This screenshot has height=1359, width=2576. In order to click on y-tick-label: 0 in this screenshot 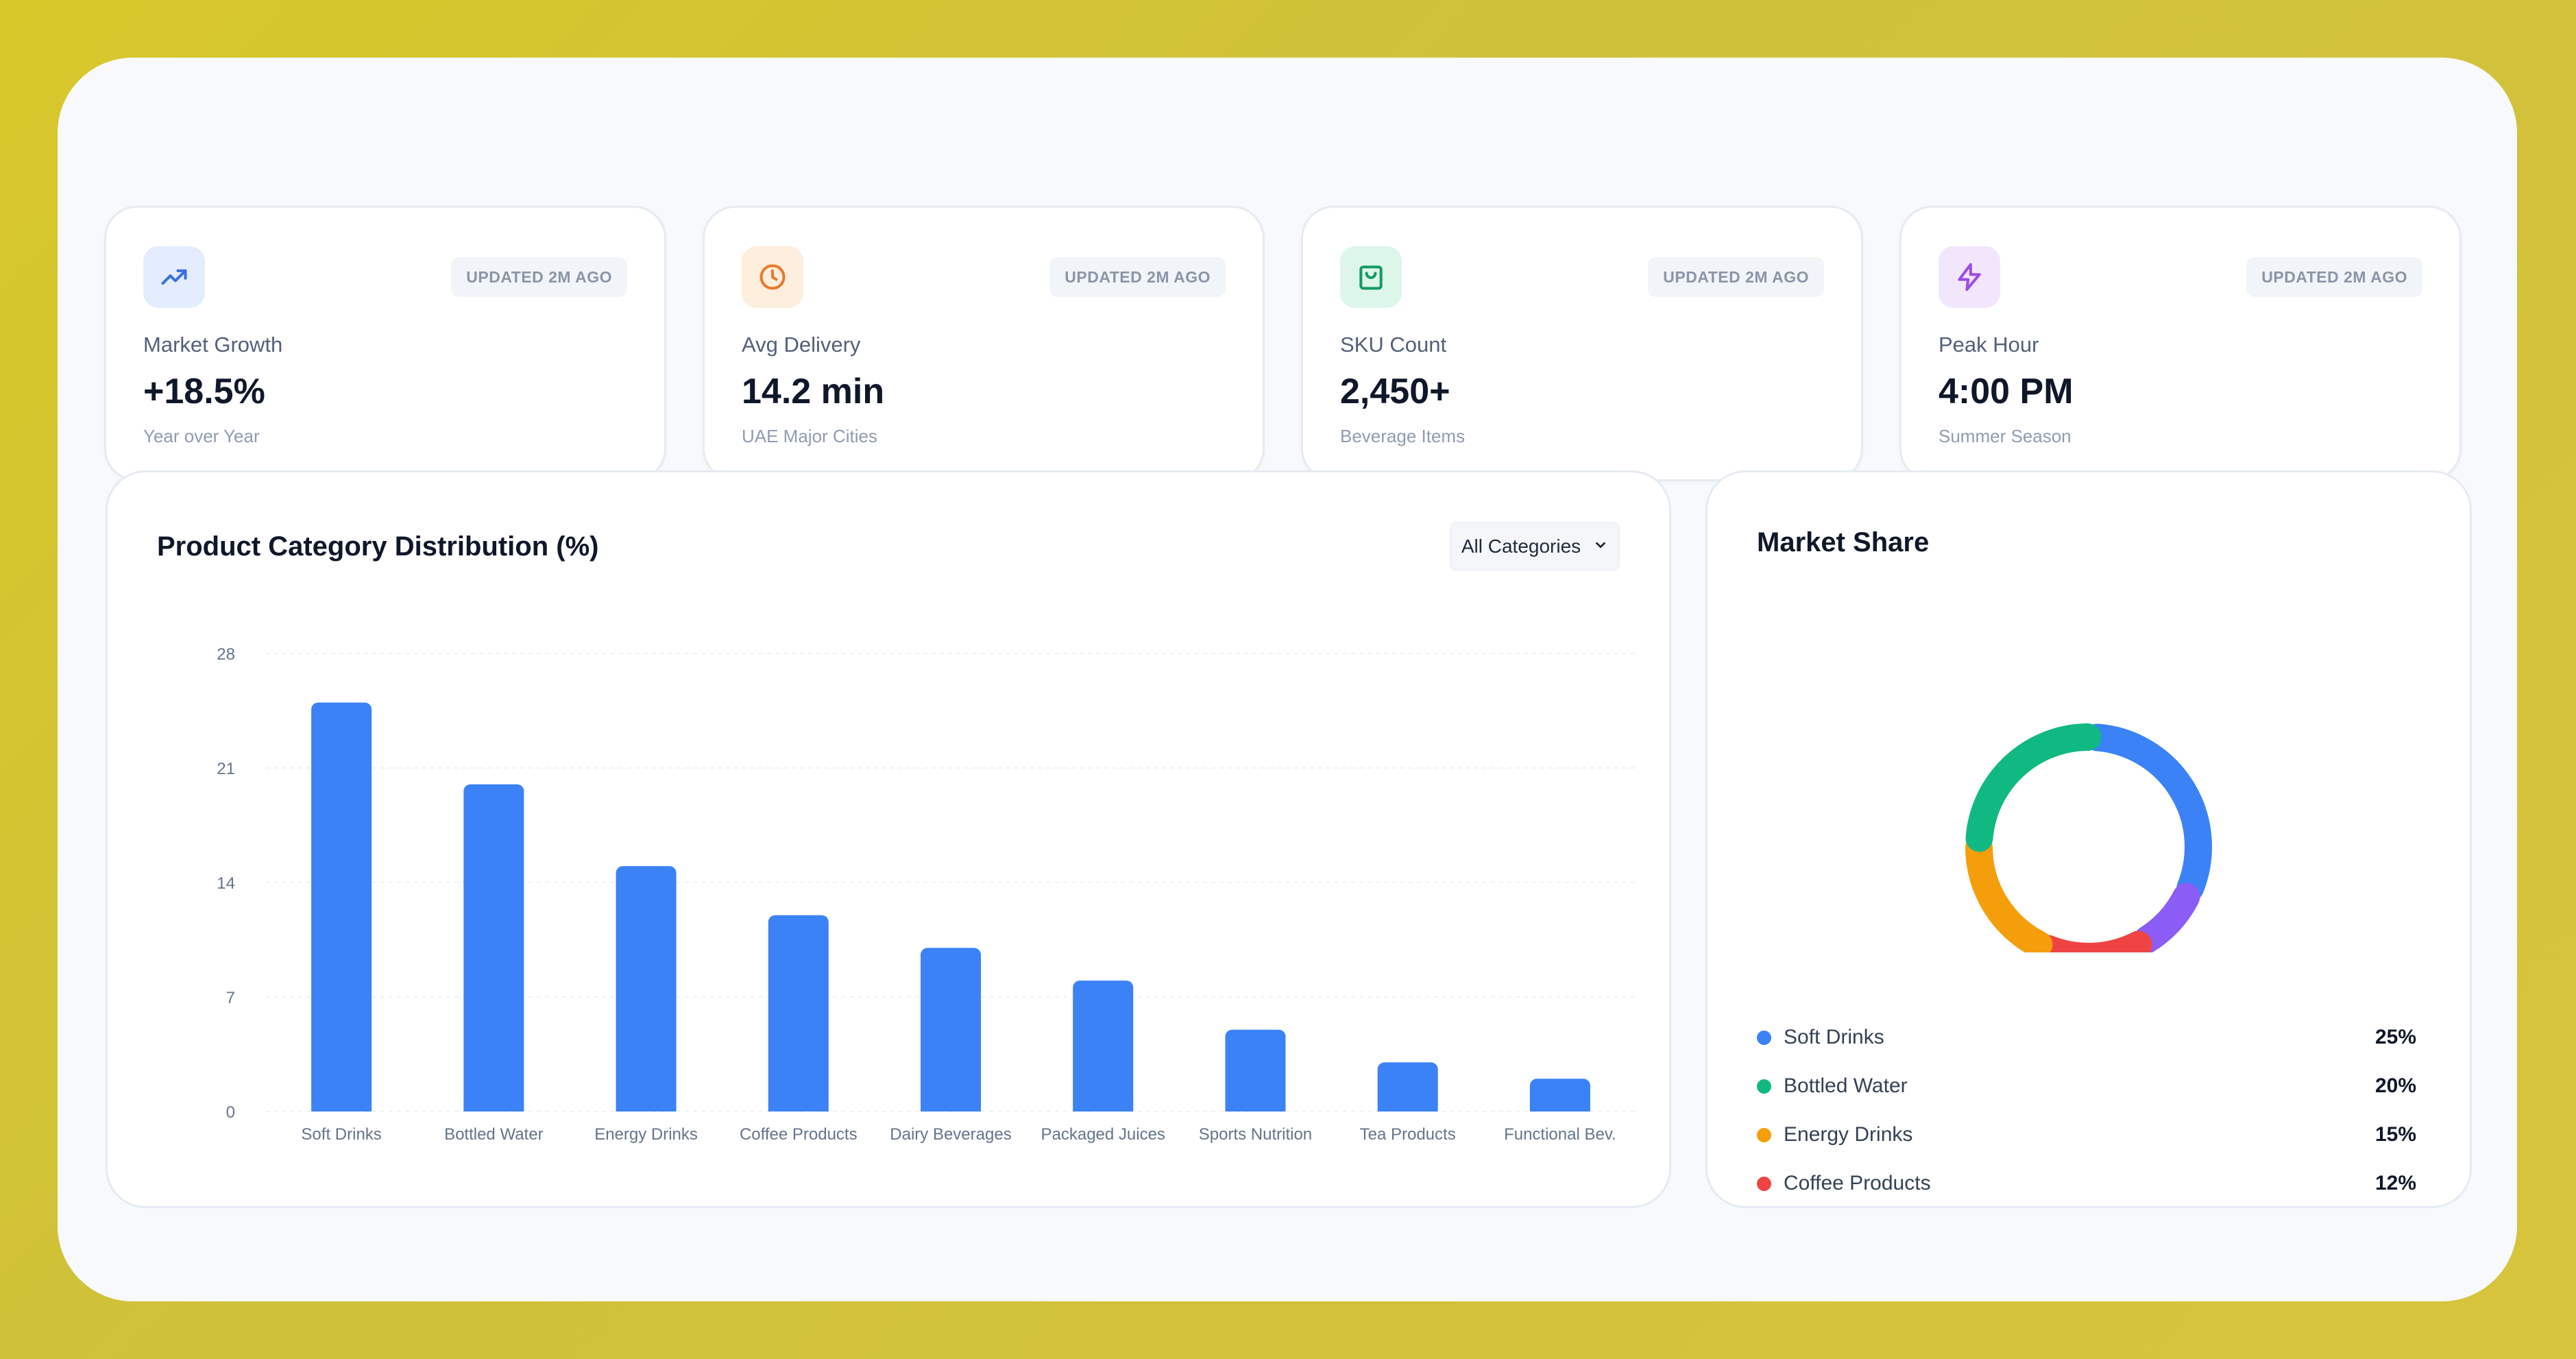, I will do `click(230, 1112)`.